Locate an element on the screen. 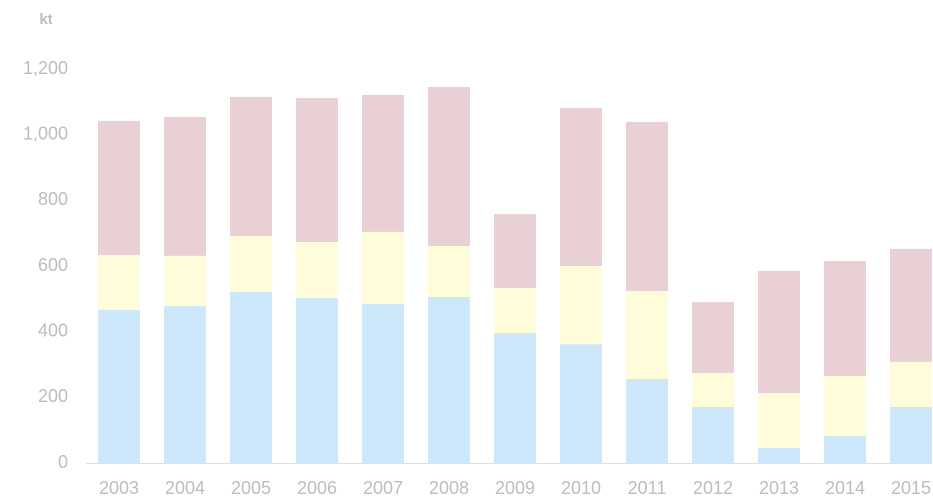 Image resolution: width=933 pixels, height=497 pixels. y-tick-label: 200 is located at coordinates (53, 396).